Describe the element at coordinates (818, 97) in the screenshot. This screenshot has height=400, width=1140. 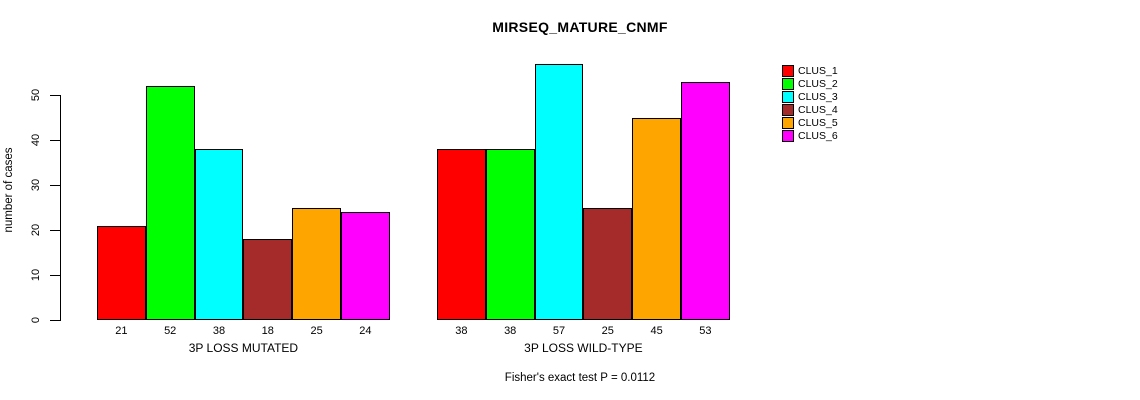
I see `legend-label: CLUS_3` at that location.